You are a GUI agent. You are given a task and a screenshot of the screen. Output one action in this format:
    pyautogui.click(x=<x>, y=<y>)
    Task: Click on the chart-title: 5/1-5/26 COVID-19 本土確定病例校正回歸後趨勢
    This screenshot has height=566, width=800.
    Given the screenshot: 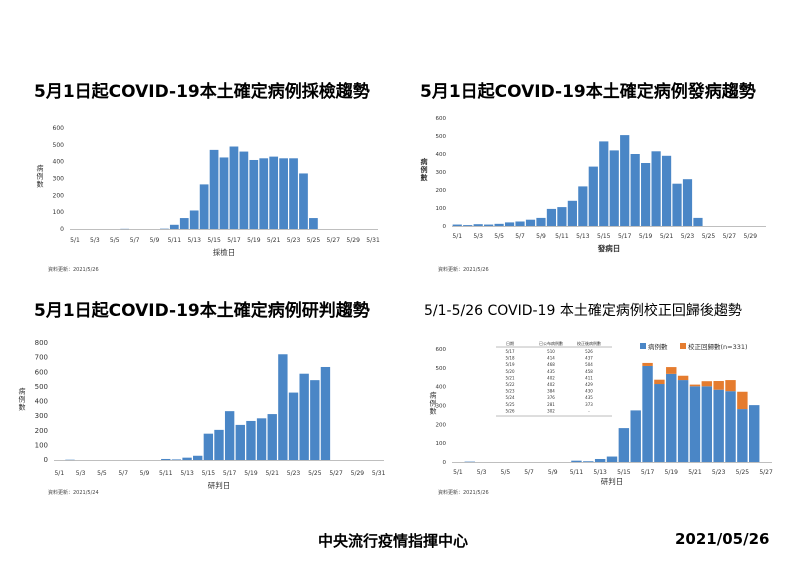 What is the action you would take?
    pyautogui.click(x=583, y=311)
    